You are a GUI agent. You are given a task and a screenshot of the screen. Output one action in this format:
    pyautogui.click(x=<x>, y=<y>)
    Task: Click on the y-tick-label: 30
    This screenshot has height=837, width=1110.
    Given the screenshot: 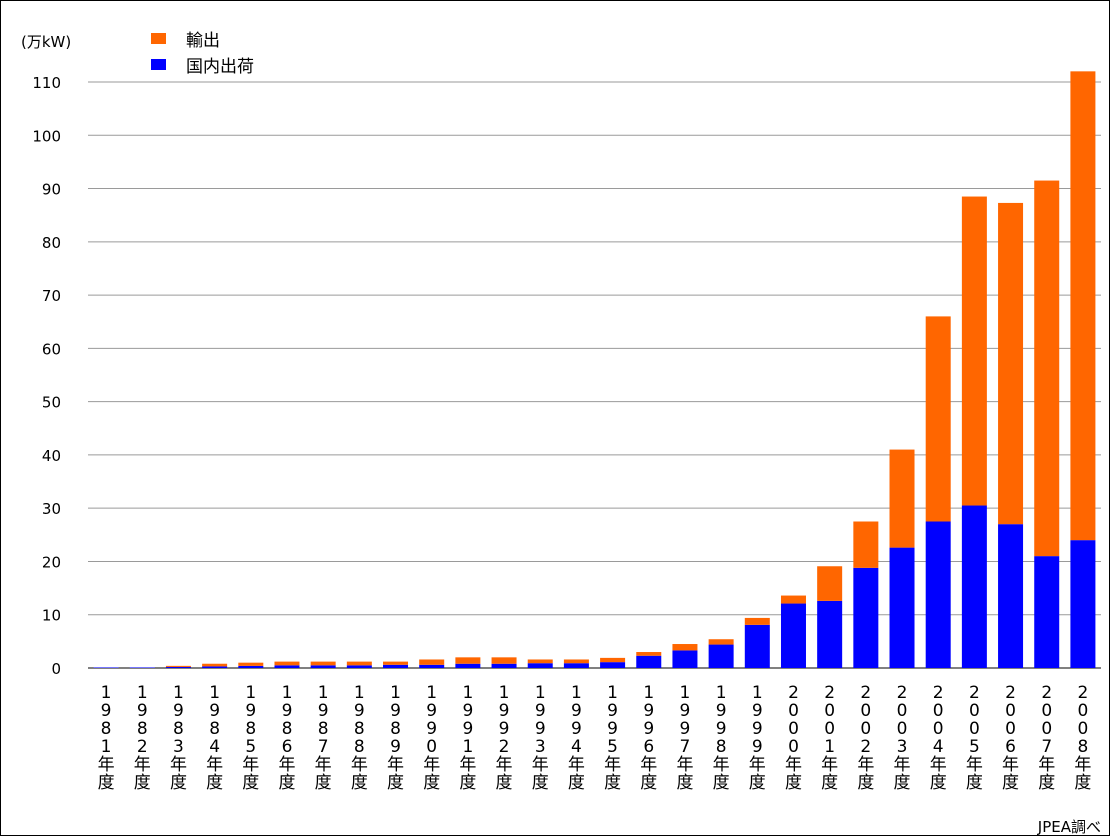 What is the action you would take?
    pyautogui.click(x=51, y=509)
    